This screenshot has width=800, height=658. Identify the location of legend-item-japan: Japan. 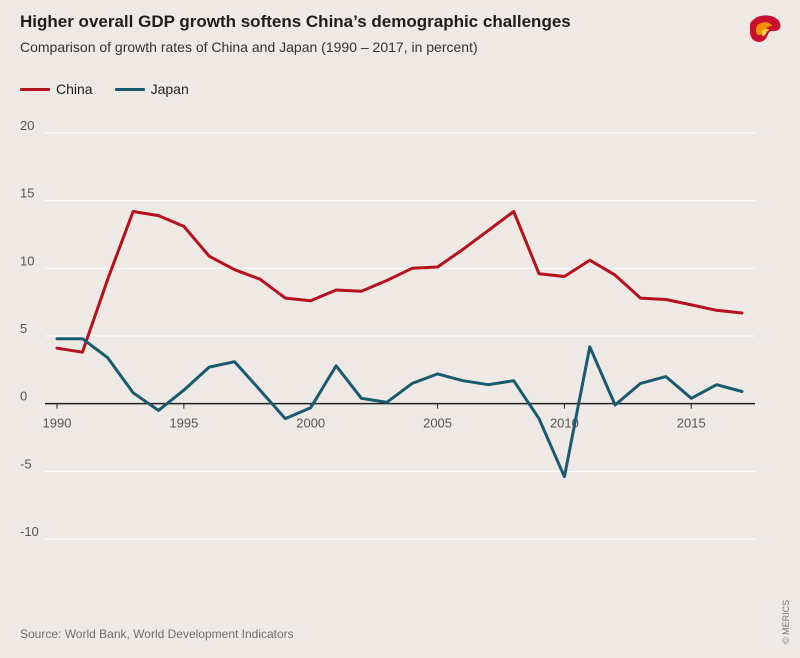
(151, 89).